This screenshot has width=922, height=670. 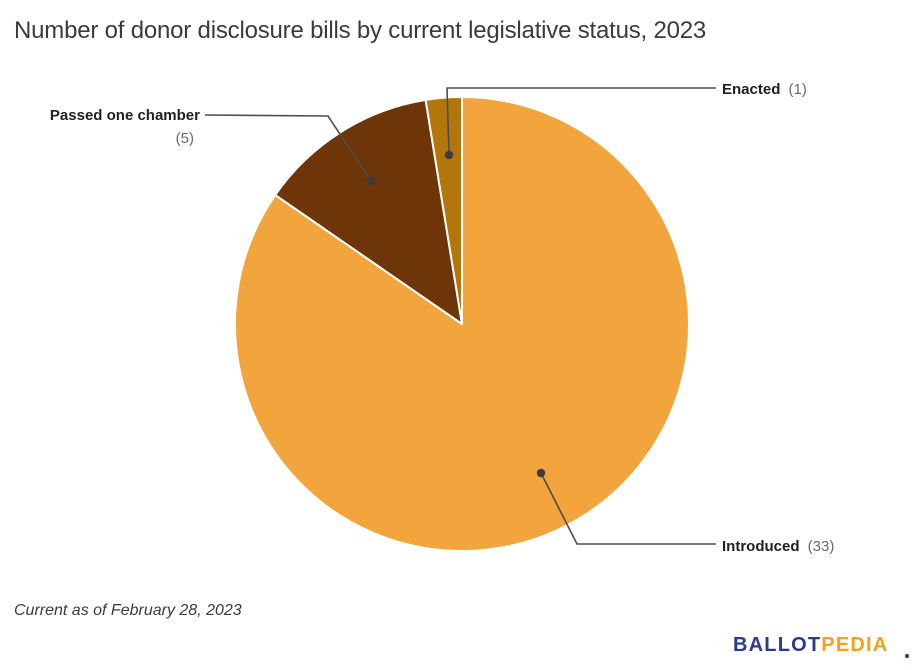 I want to click on label-passed-one-chamber-count: (5), so click(x=184, y=138).